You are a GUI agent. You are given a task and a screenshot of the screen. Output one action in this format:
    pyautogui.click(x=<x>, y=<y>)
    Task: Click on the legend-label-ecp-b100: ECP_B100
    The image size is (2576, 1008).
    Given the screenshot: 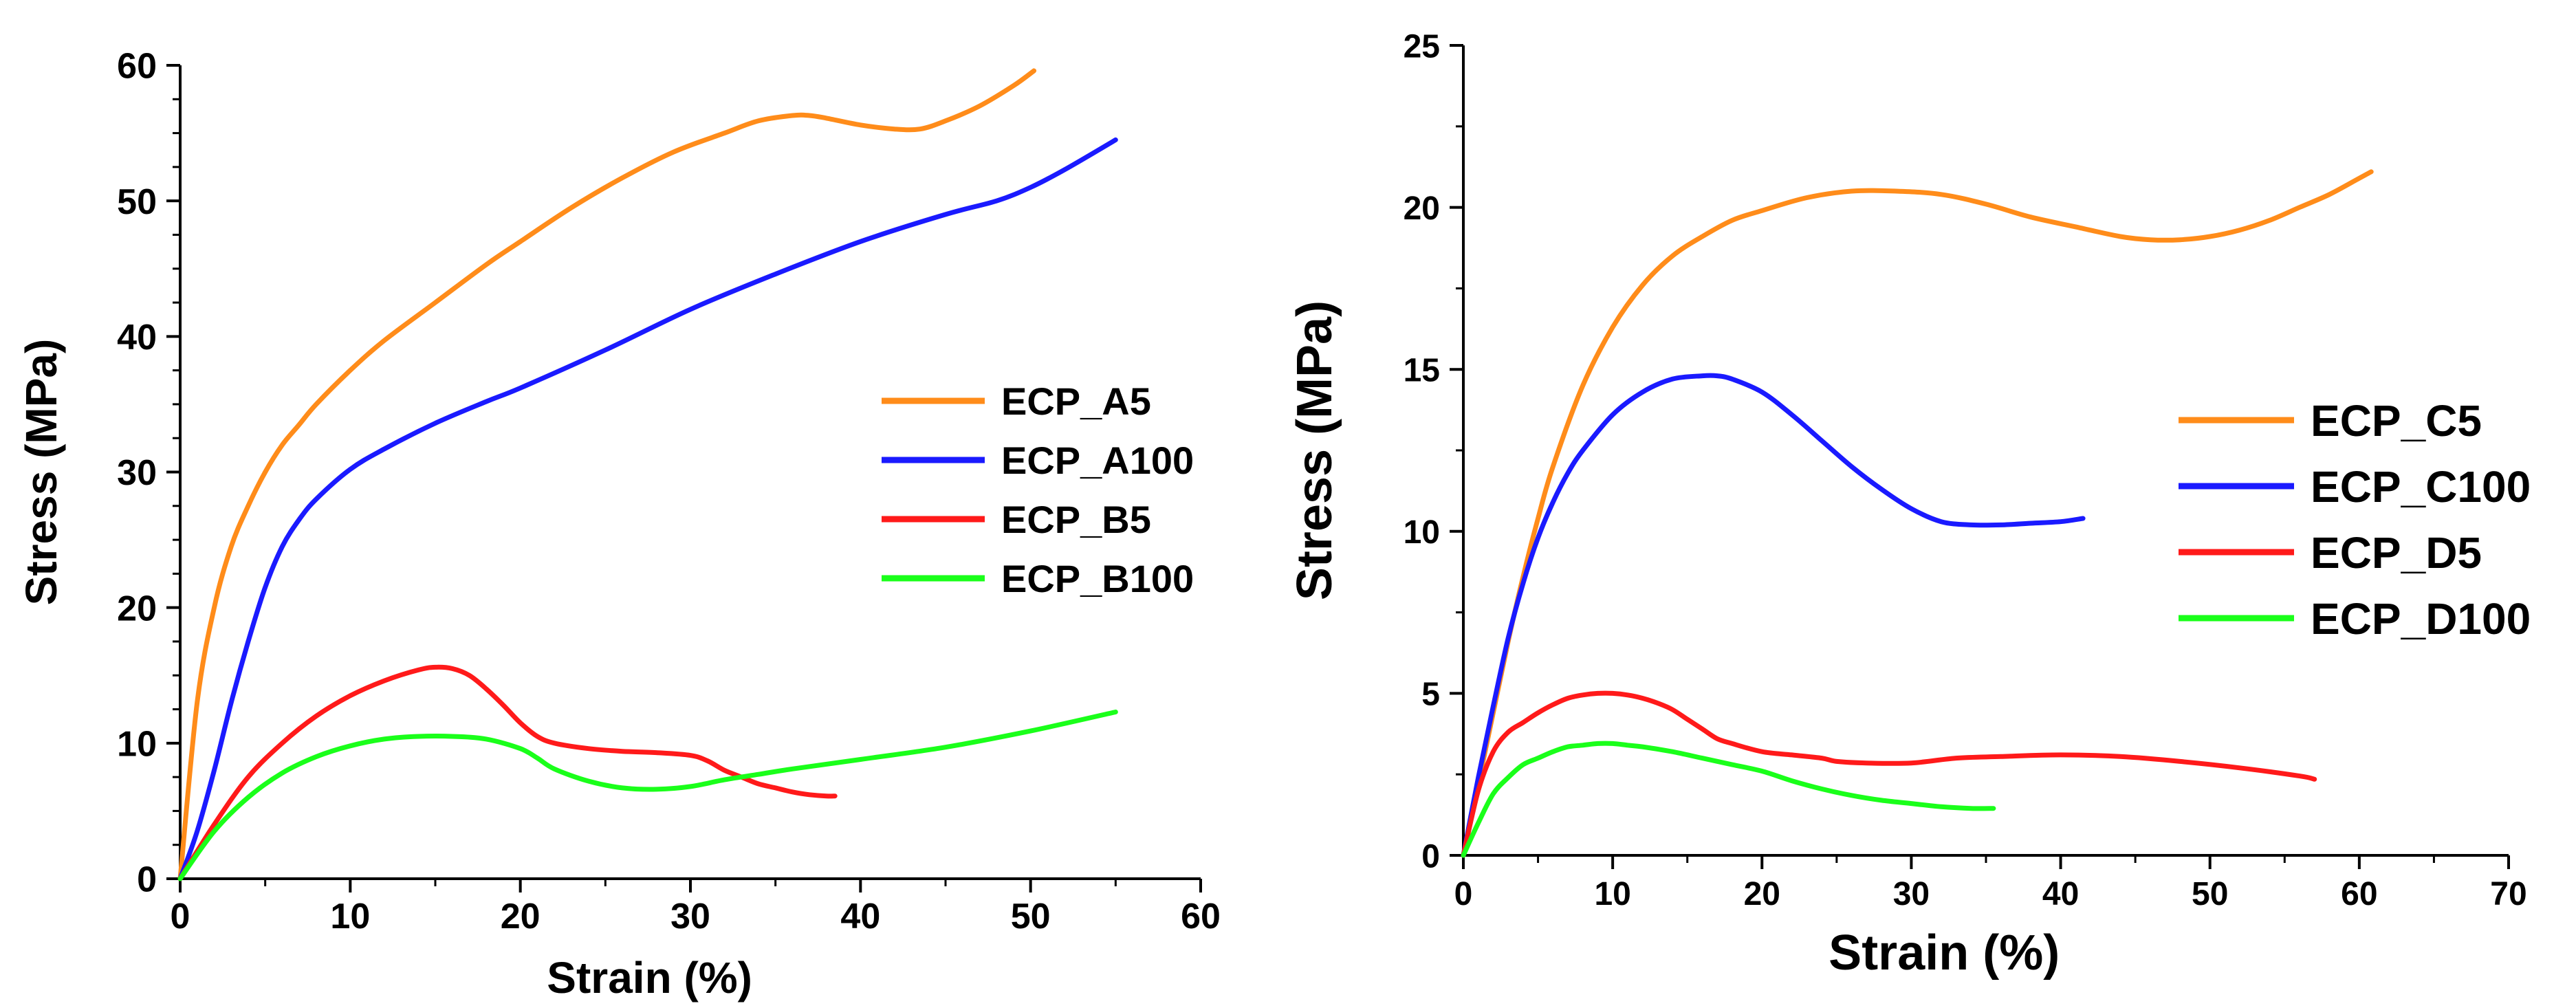 What is the action you would take?
    pyautogui.click(x=1097, y=578)
    